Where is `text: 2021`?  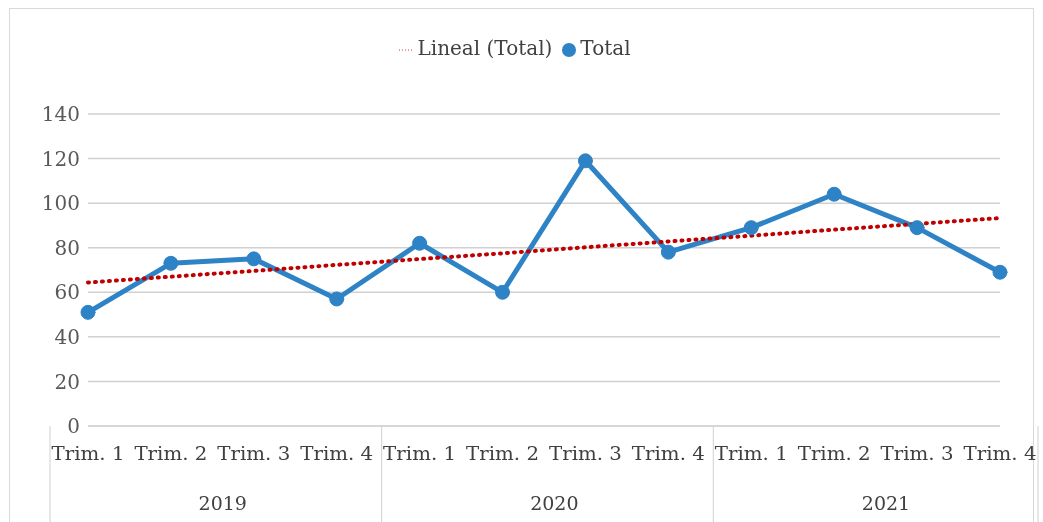 text: 2021 is located at coordinates (886, 503).